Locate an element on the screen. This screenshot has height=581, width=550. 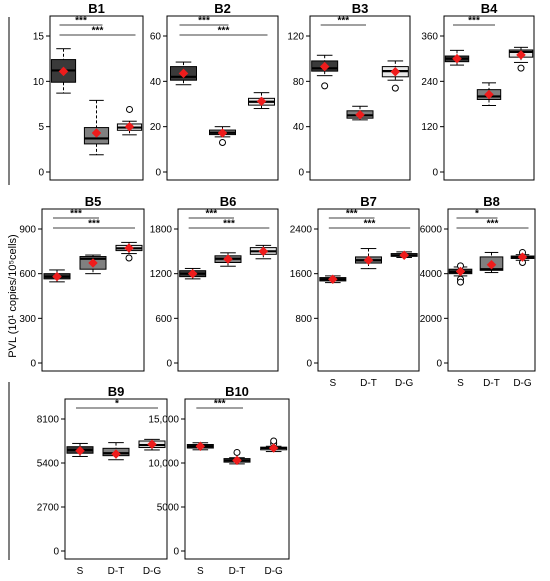
y-tick-label: 800 is located at coordinates (303, 319).